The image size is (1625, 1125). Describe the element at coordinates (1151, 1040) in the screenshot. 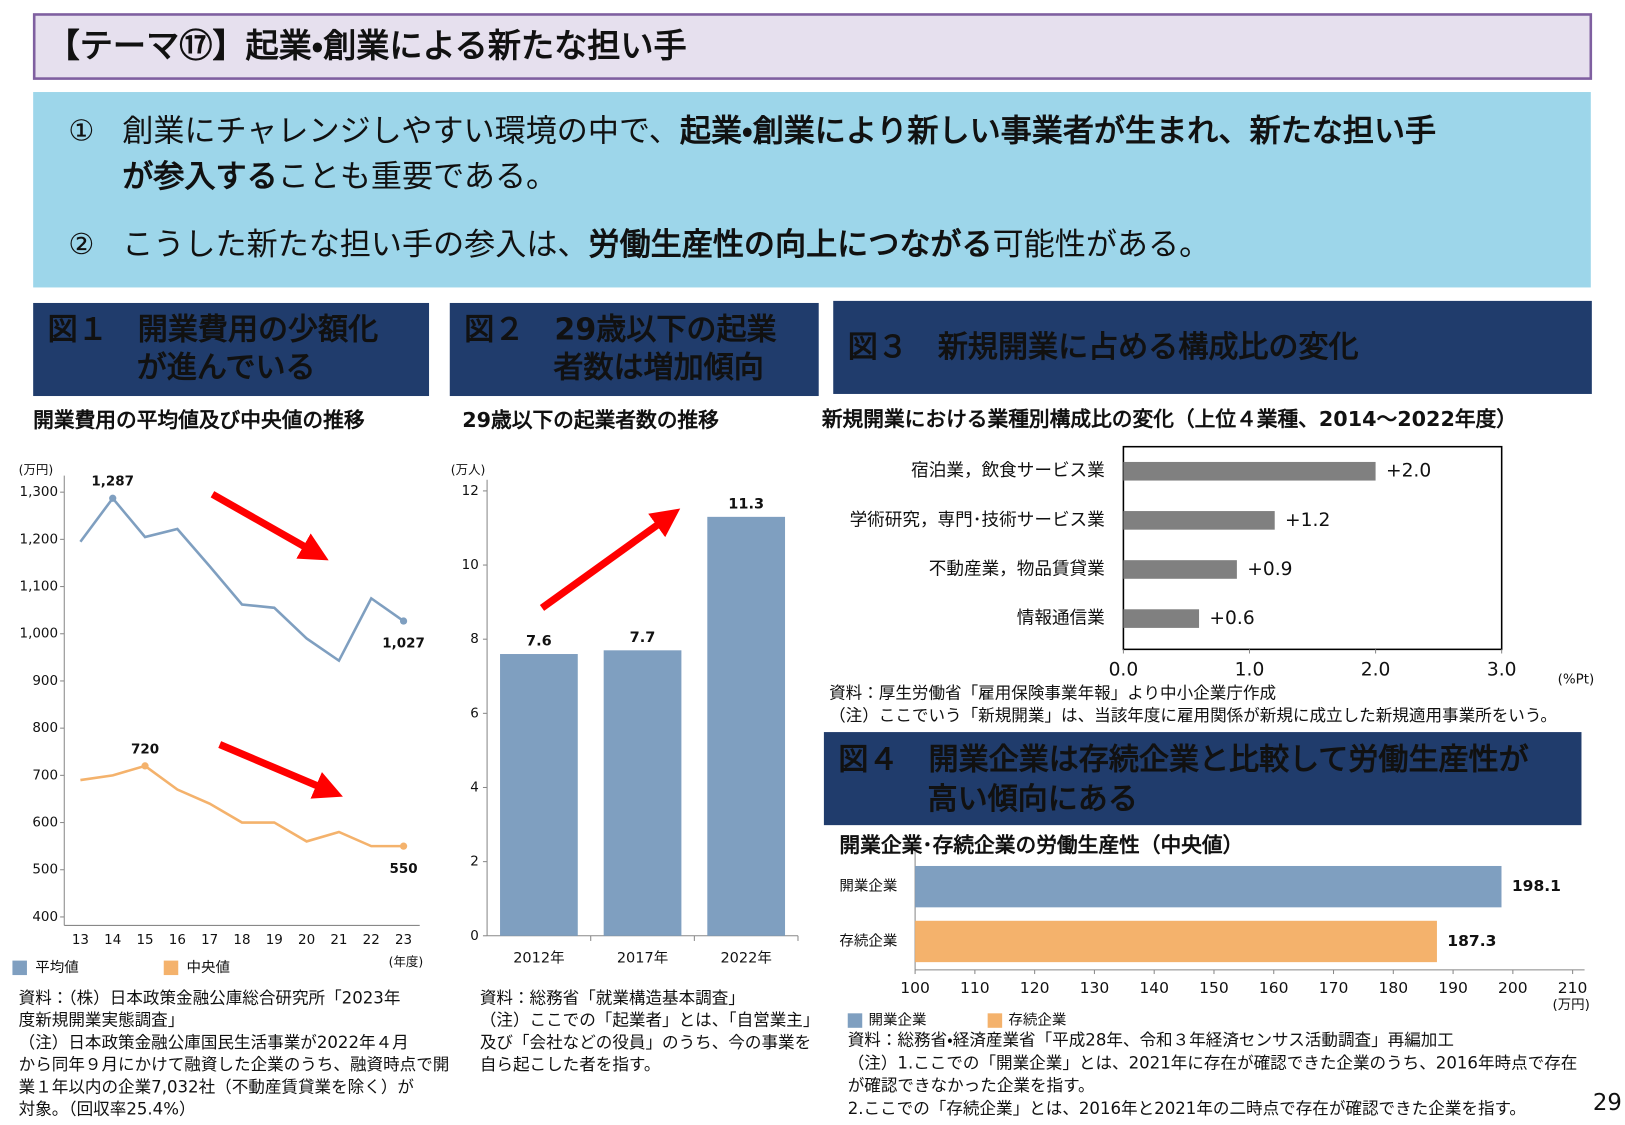

I see `chart-note: 資料：総務省・経済産業省「平成28年、令和３年経済センサス活動調査」再編加工` at that location.